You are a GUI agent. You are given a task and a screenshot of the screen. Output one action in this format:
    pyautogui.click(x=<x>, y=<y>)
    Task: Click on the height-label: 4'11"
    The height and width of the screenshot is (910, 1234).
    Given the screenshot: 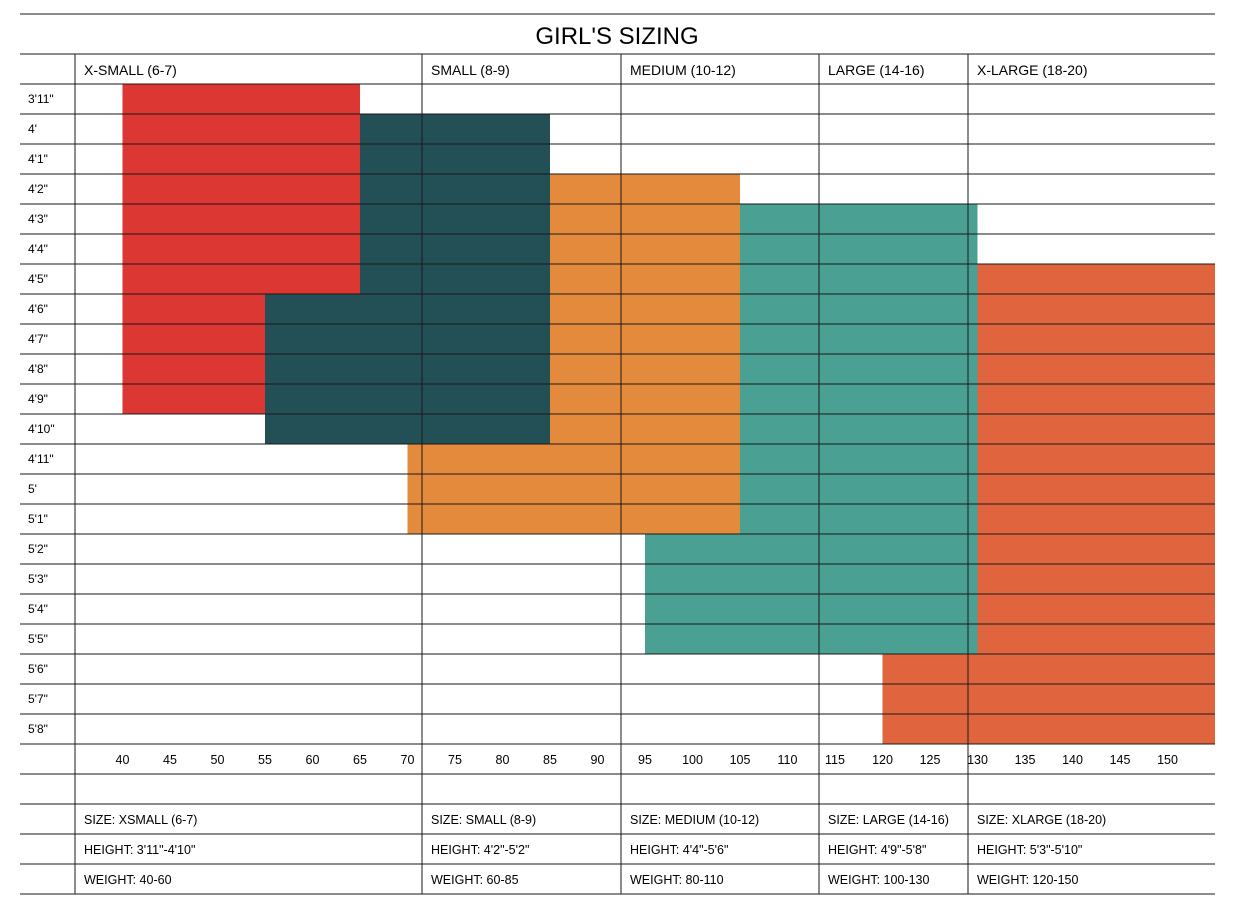 What is the action you would take?
    pyautogui.click(x=41, y=459)
    